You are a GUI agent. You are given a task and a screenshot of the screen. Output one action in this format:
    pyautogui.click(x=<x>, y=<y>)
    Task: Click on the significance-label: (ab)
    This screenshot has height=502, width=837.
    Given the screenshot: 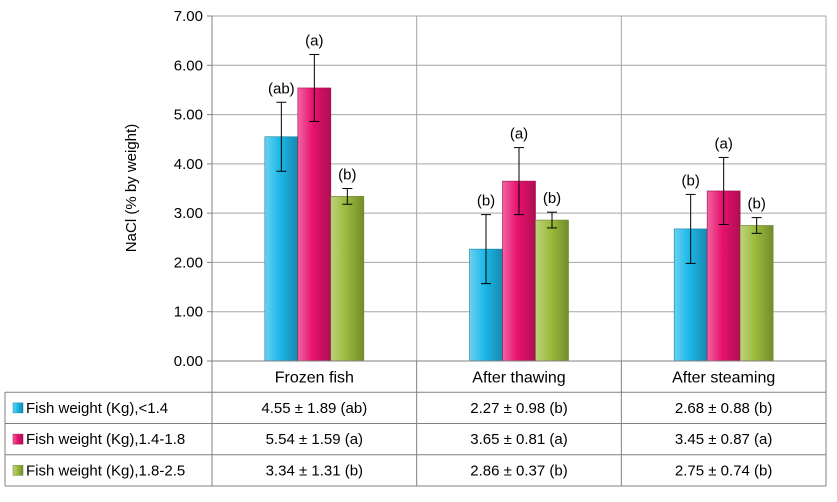 What is the action you would take?
    pyautogui.click(x=281, y=88)
    